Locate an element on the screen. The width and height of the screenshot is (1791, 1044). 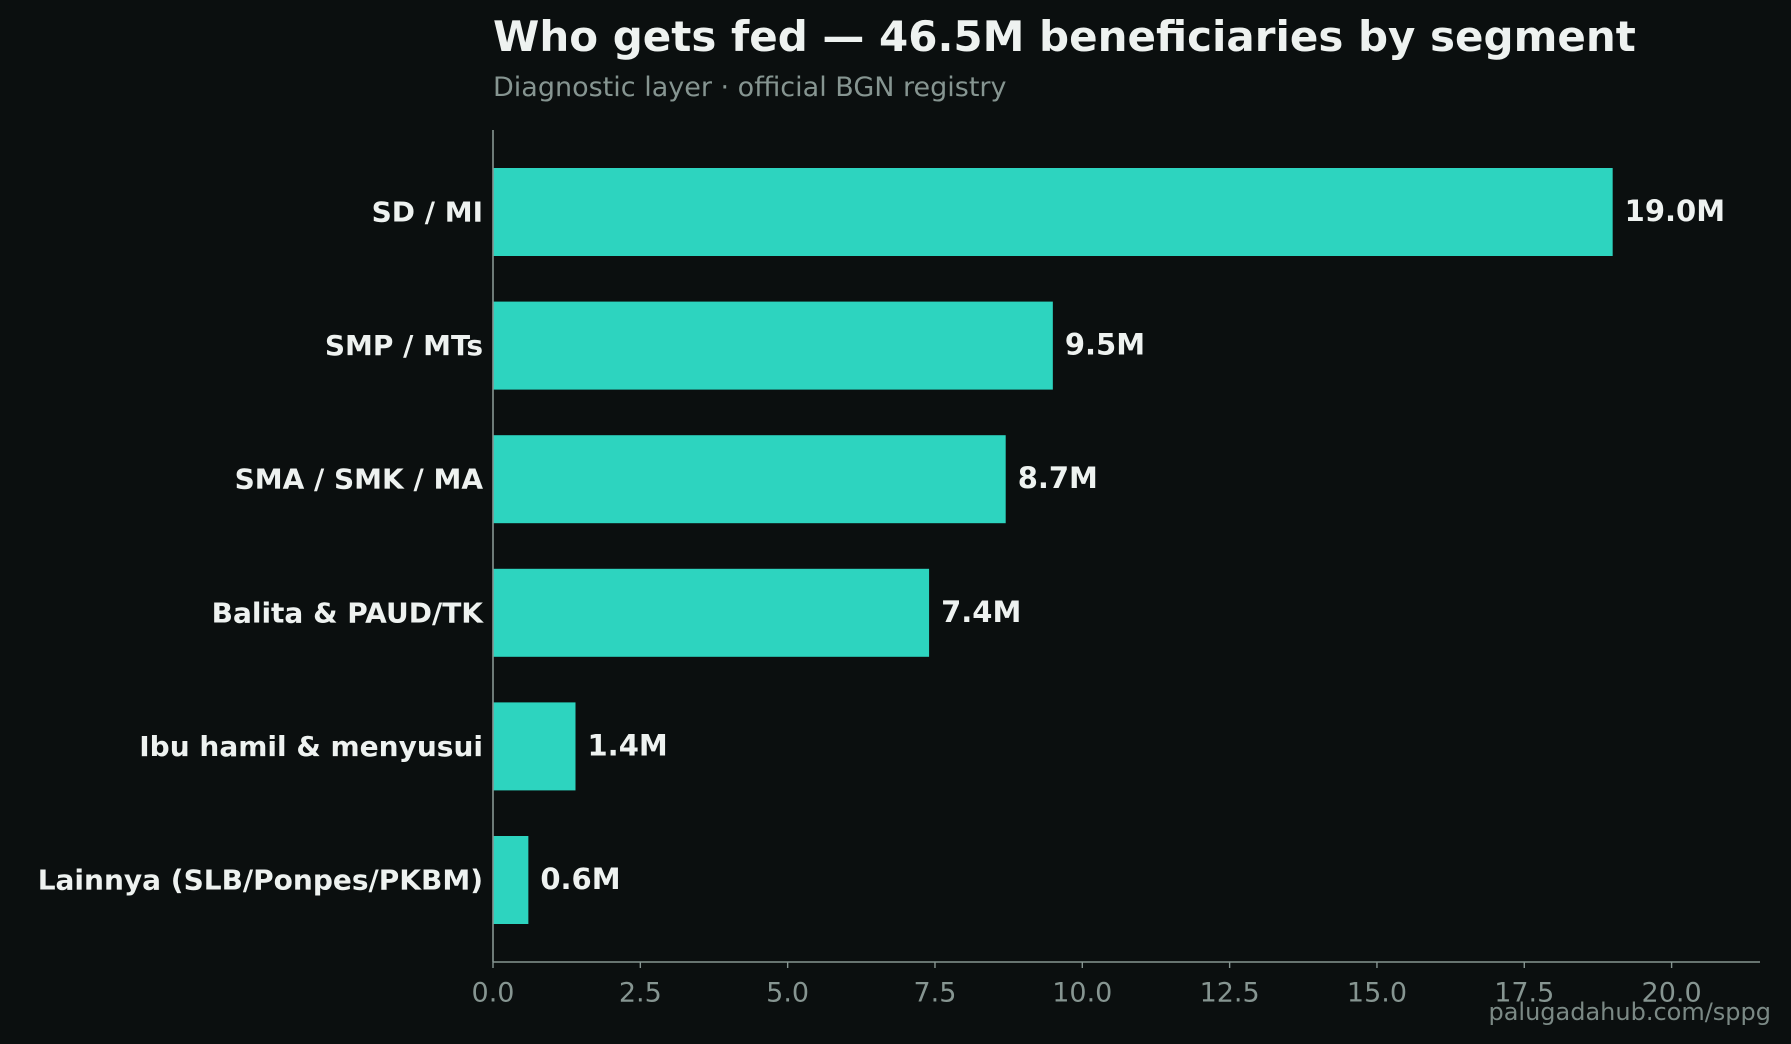
category-label: Lainnya (SLB/Ponpes/PKBM) is located at coordinates (260, 880).